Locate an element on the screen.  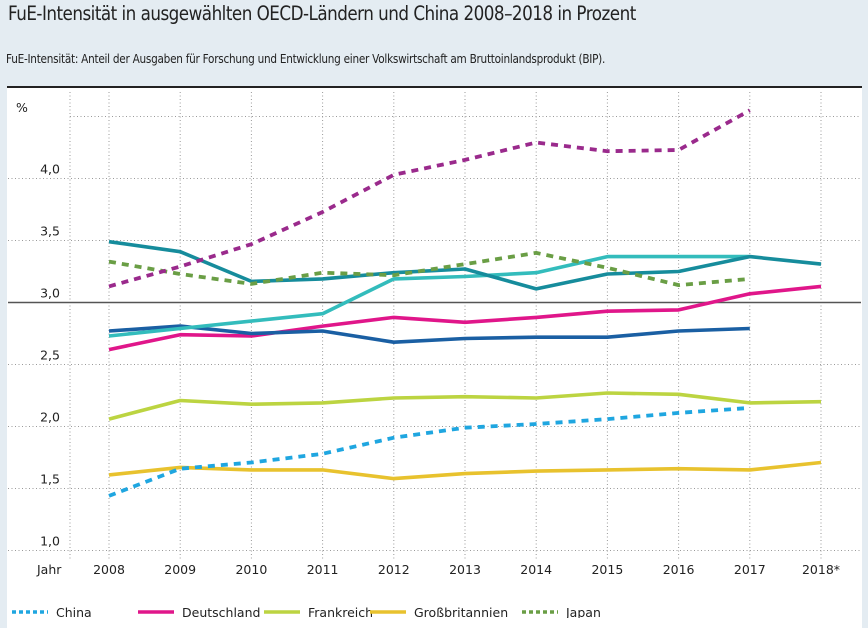
series-line-gro-britannien is located at coordinates (465, 470).